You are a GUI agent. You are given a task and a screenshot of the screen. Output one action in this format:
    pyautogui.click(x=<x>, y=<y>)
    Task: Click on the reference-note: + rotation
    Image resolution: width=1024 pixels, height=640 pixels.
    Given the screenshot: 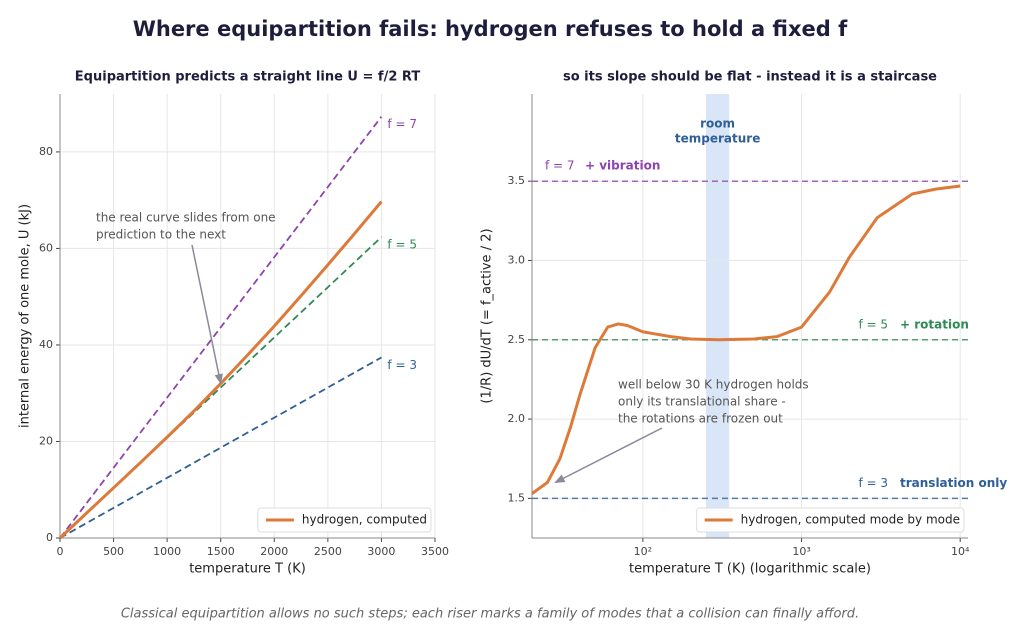 What is the action you would take?
    pyautogui.click(x=934, y=324)
    